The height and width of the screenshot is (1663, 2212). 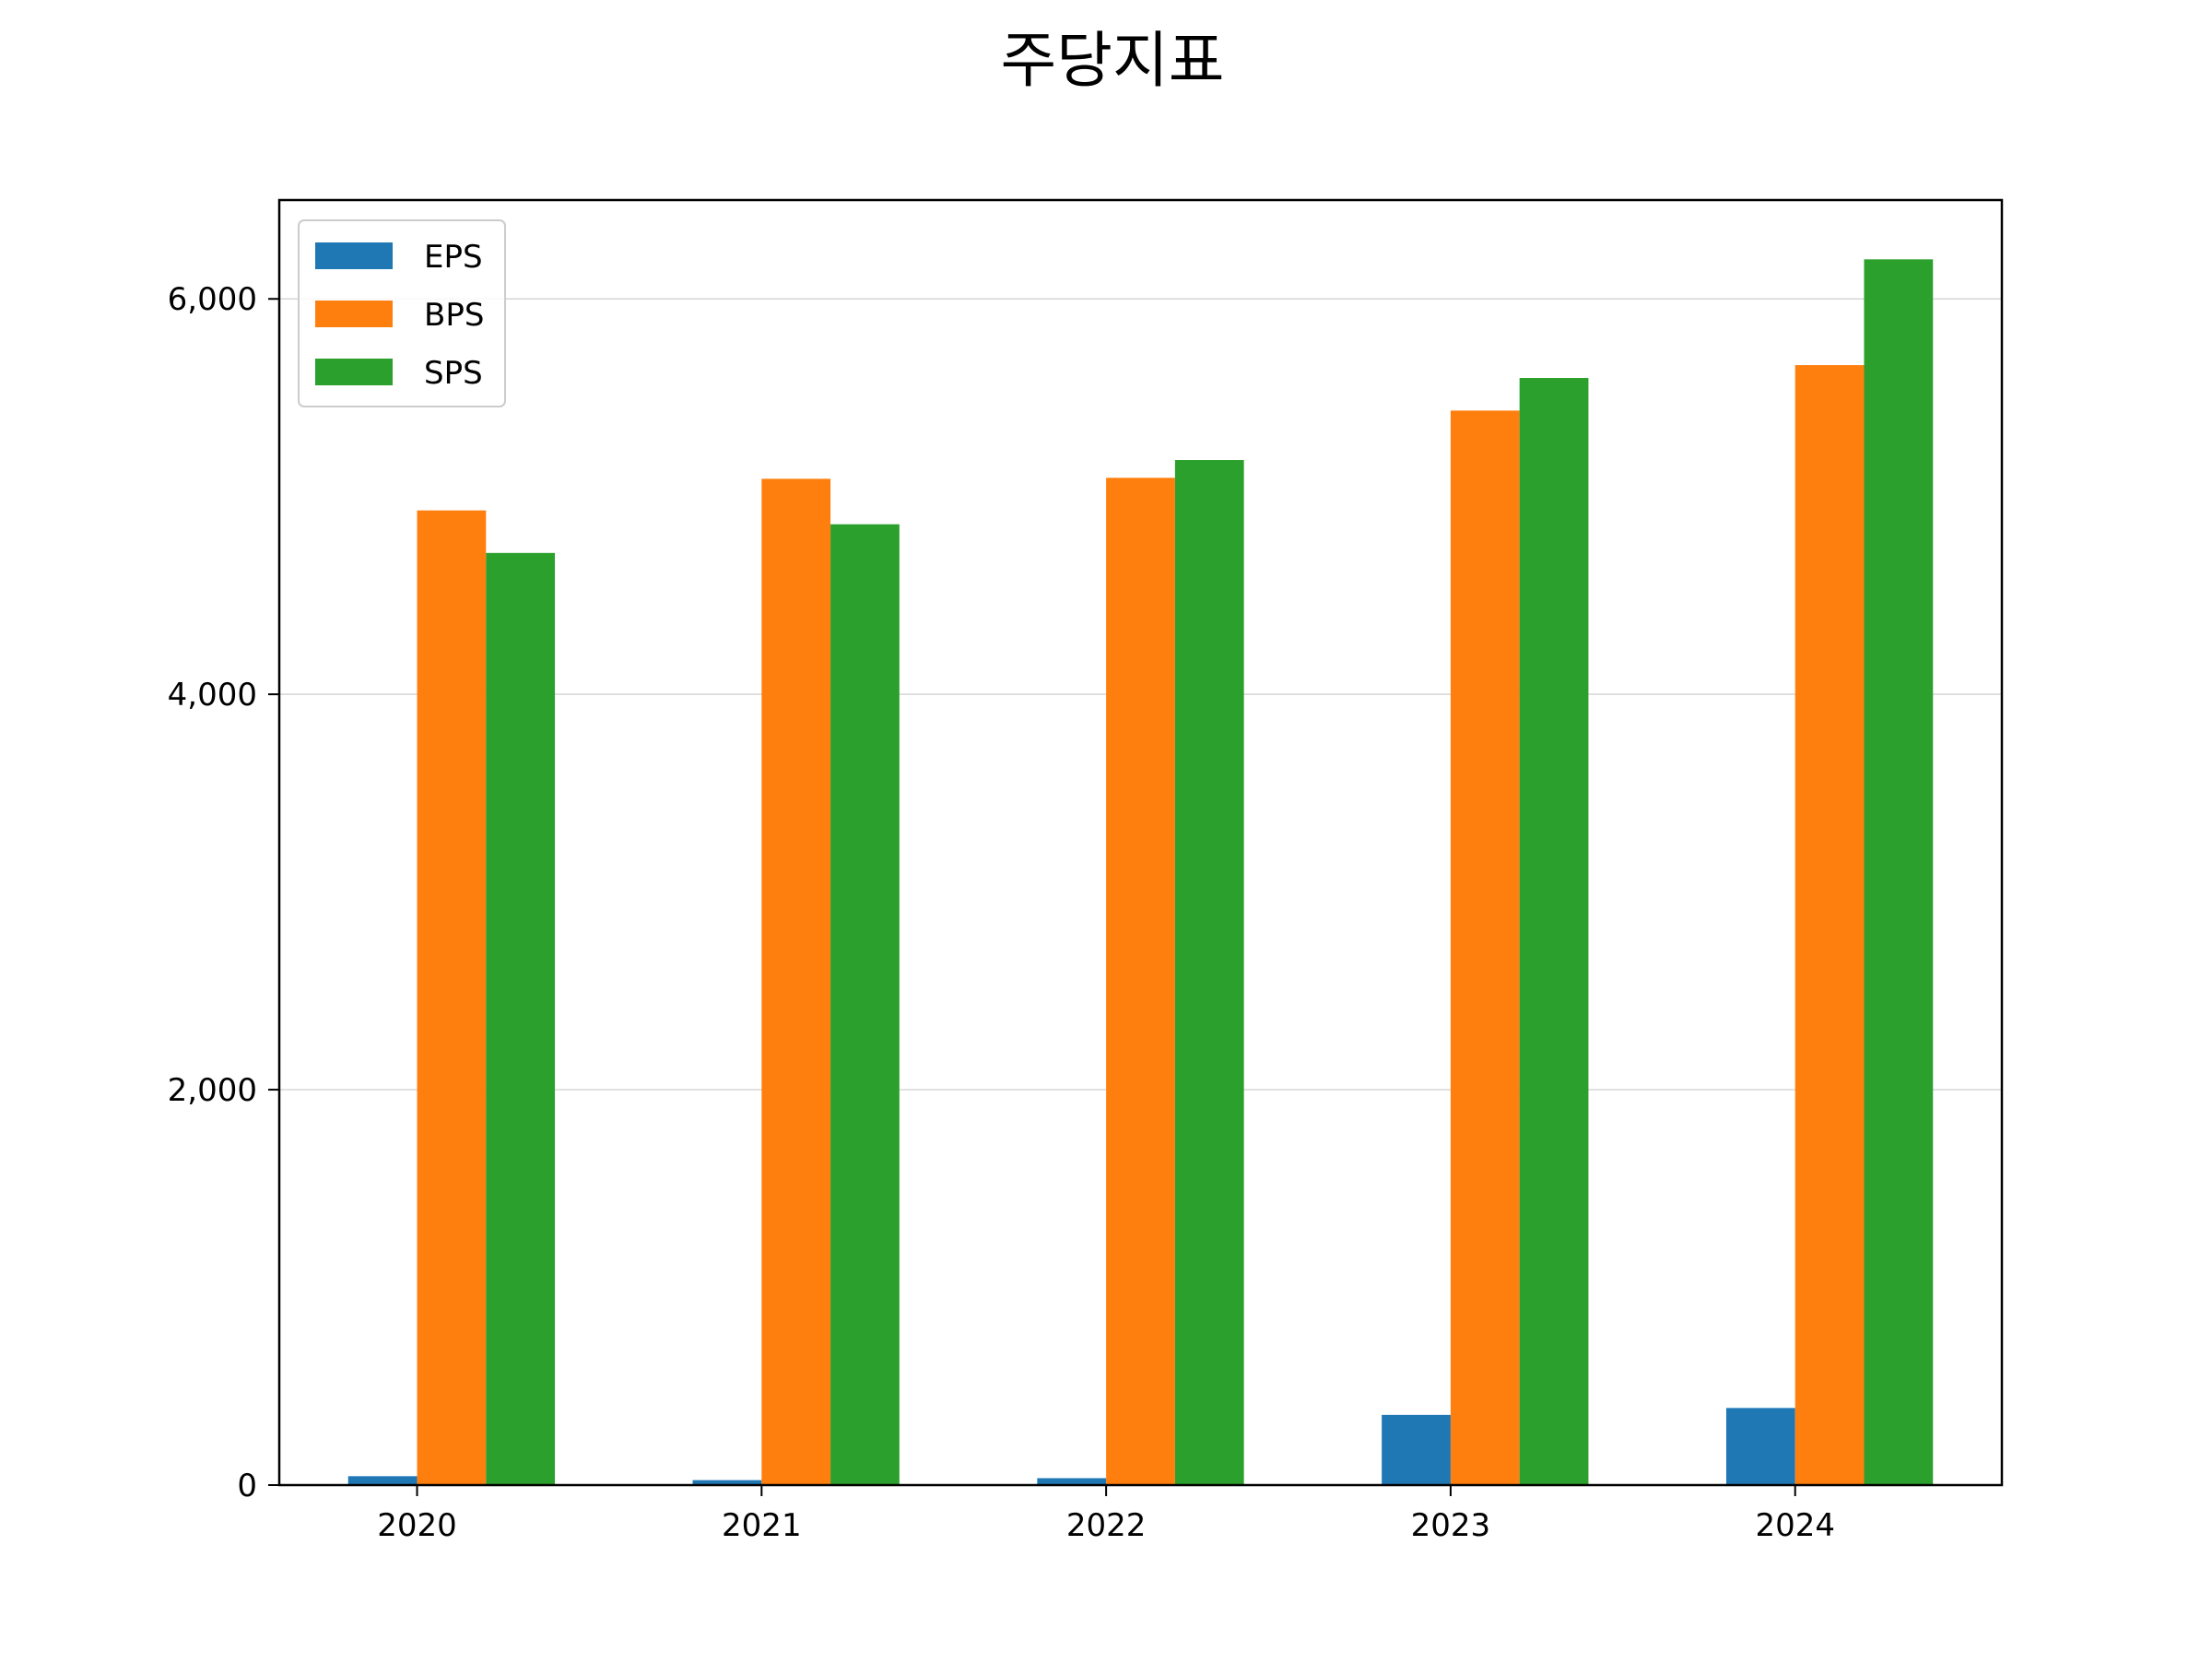 I want to click on chart-title: 주당지표, so click(x=1113, y=60).